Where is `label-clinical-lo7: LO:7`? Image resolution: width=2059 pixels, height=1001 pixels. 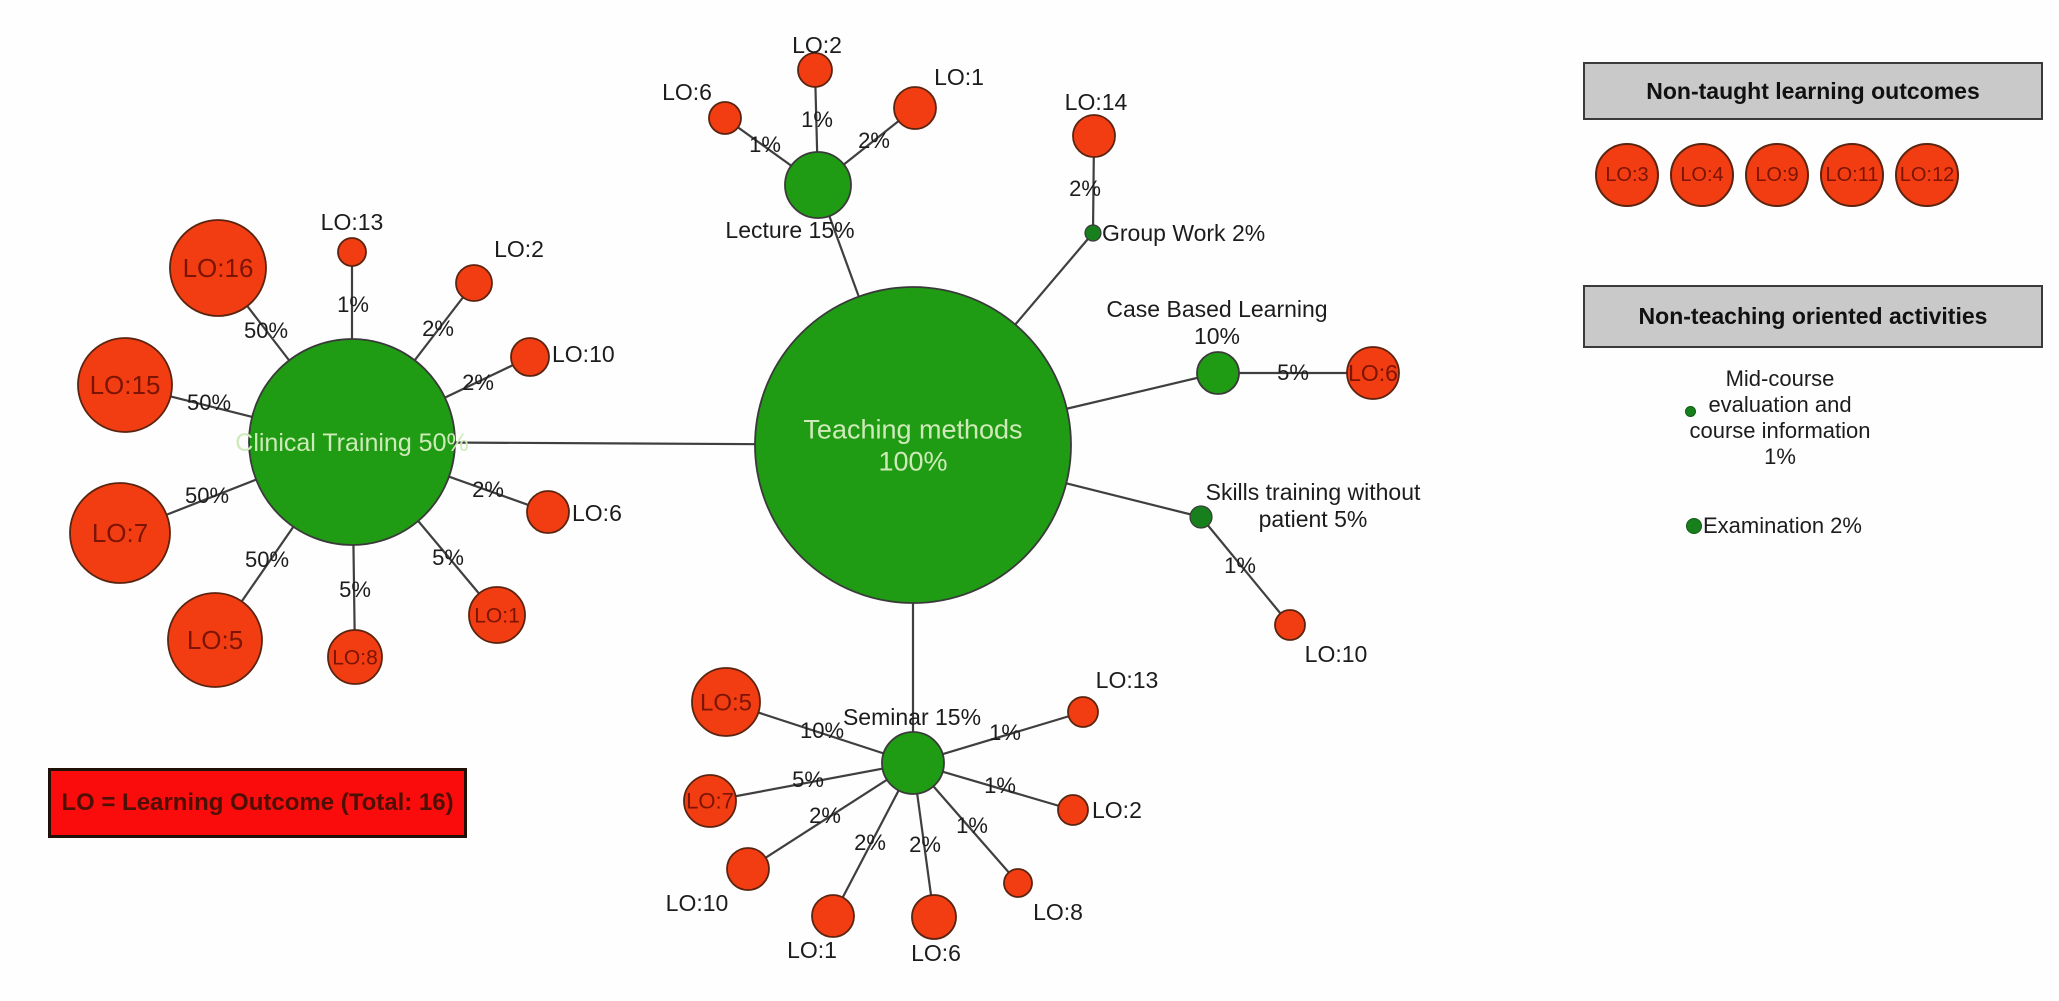 label-clinical-lo7: LO:7 is located at coordinates (120, 533).